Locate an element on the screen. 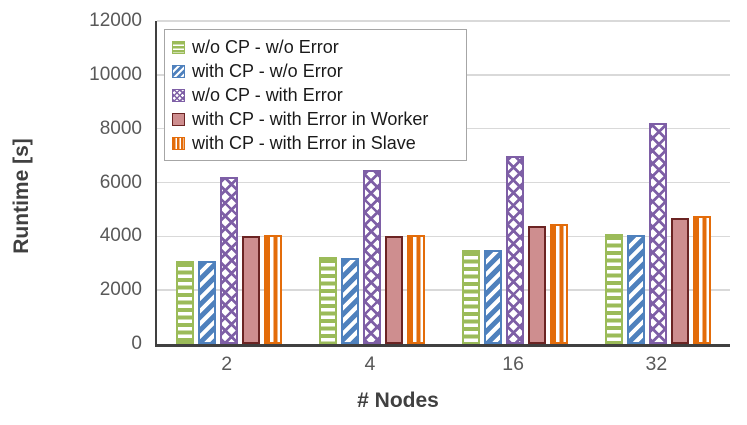 Image resolution: width=747 pixels, height=425 pixels. legend-item: w/o CP - with Error is located at coordinates (315, 95).